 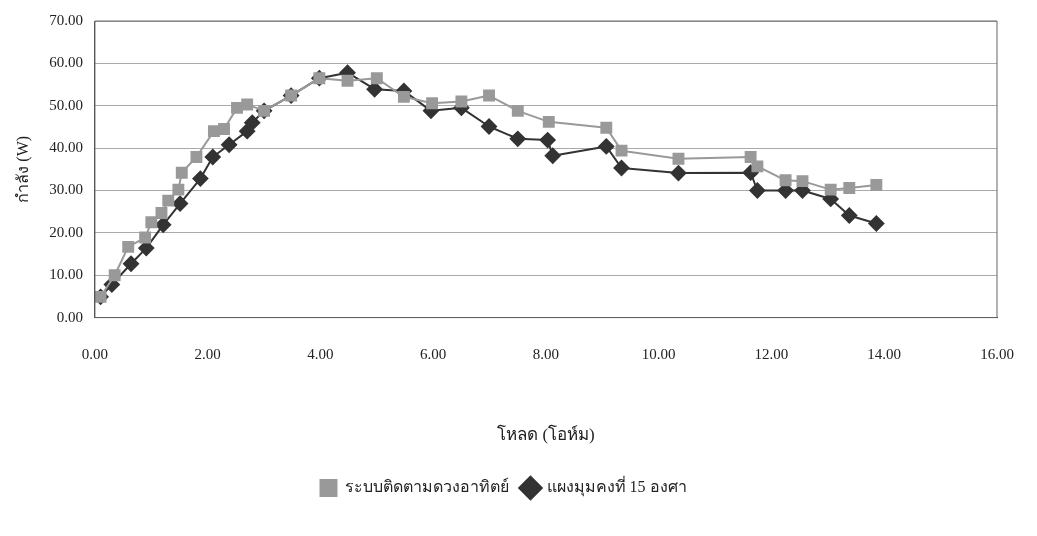 What do you see at coordinates (546, 434) in the screenshot?
I see `x-axis-title: โหลด (โอห์ม)` at bounding box center [546, 434].